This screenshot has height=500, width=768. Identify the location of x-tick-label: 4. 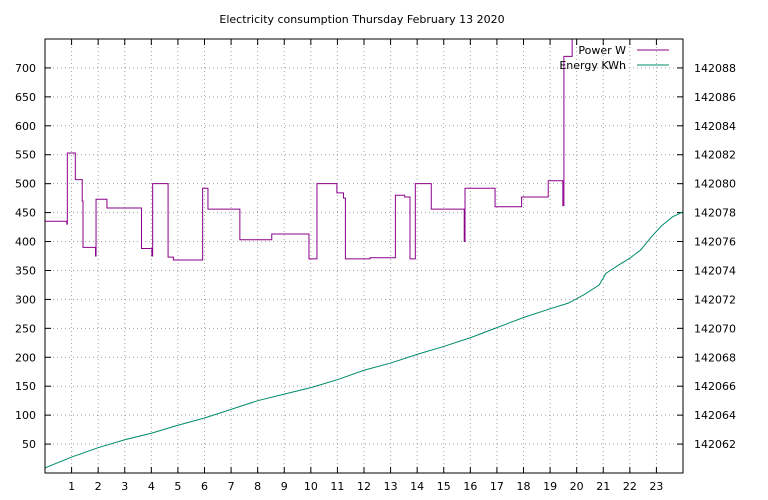
(151, 486).